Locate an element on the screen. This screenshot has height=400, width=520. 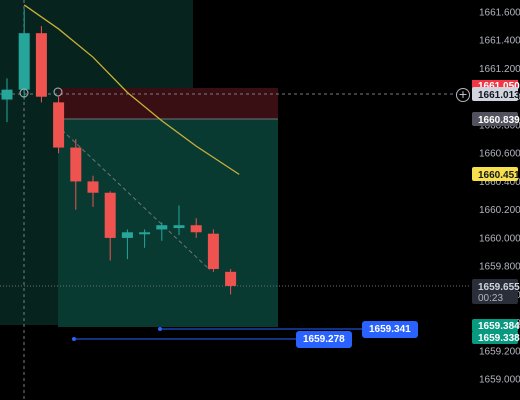
price-tick-1: 1661.400 is located at coordinates (499, 41).